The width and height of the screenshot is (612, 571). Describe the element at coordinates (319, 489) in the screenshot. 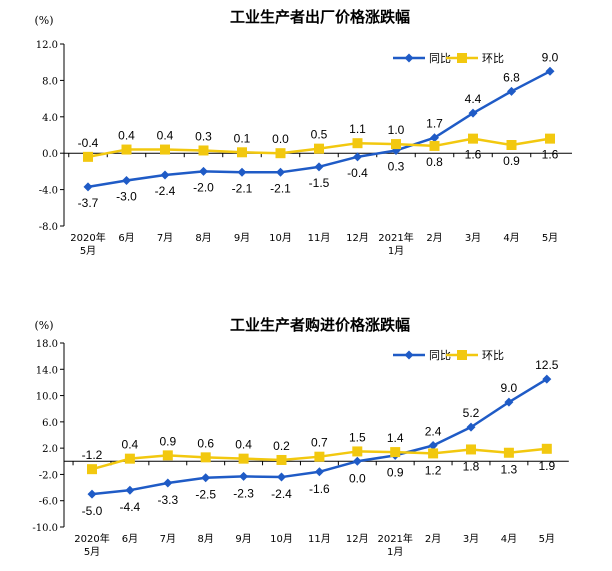

I see `data-label-yoy: -1.6` at that location.